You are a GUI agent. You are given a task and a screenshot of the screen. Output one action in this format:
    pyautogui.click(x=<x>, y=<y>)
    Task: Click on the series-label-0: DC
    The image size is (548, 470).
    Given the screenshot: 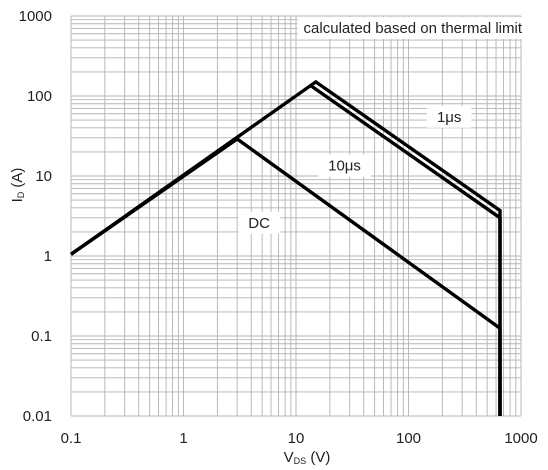 What is the action you would take?
    pyautogui.click(x=259, y=223)
    